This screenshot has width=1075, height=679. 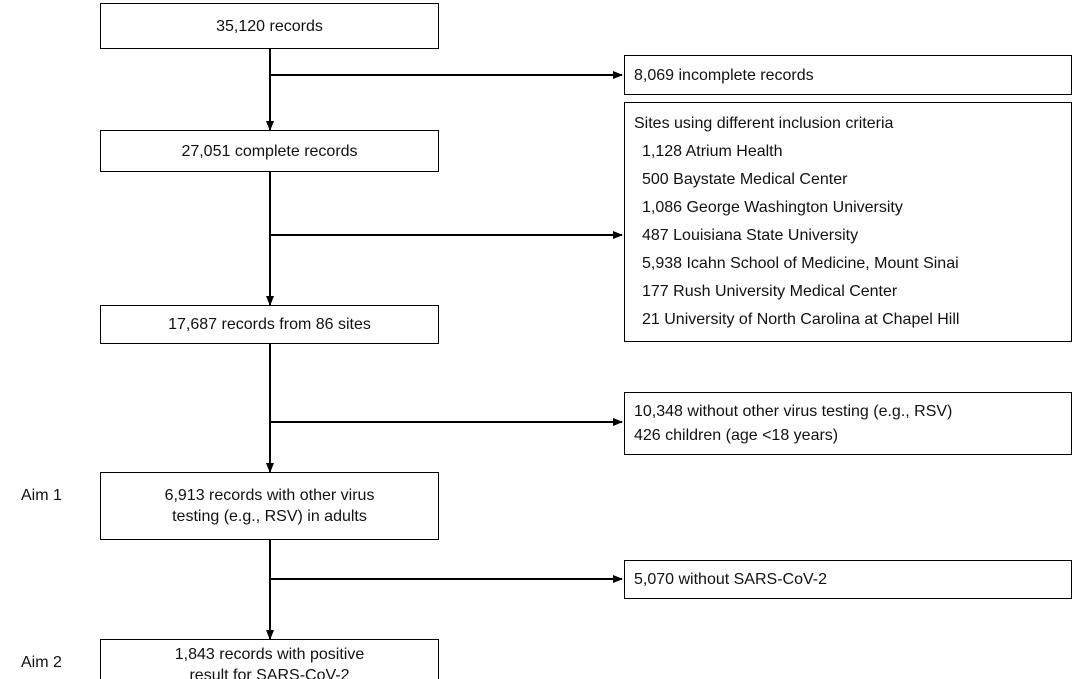 What do you see at coordinates (736, 435) in the screenshot?
I see `virus-testing-exclusion-line-2: 426 children (age <18 years)` at bounding box center [736, 435].